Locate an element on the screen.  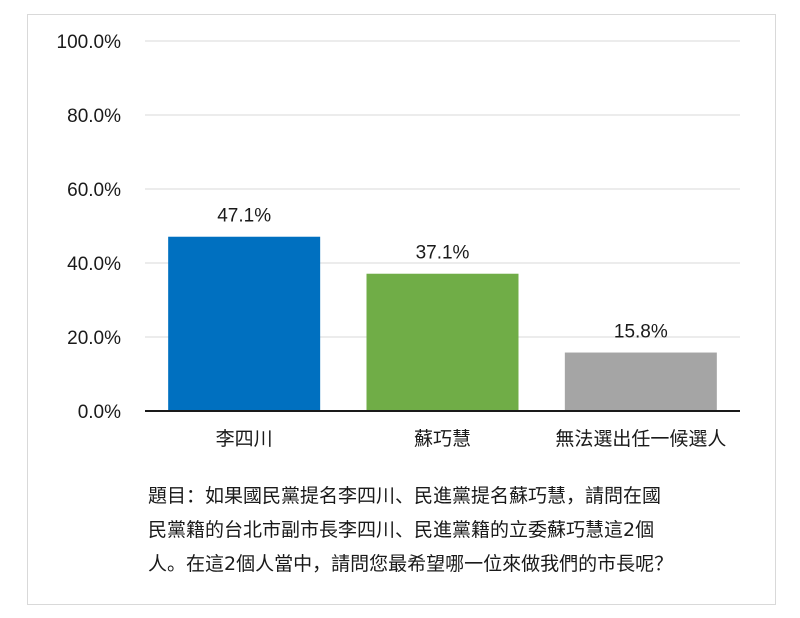
x-tick-label: 無法選出任一候選人 is located at coordinates (640, 439).